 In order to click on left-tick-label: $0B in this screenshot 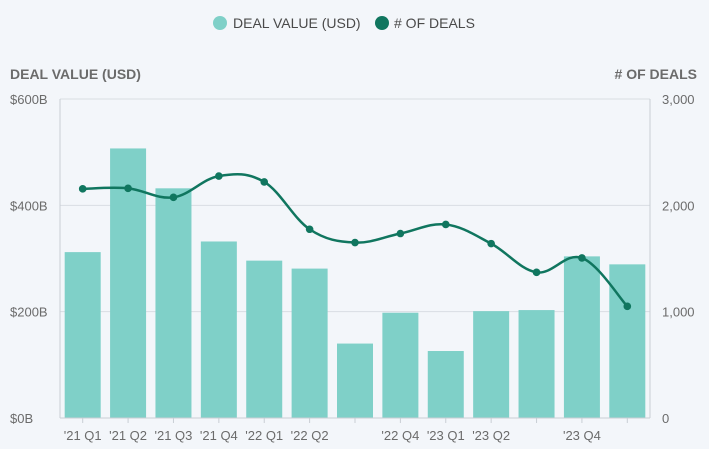, I will do `click(21, 418)`.